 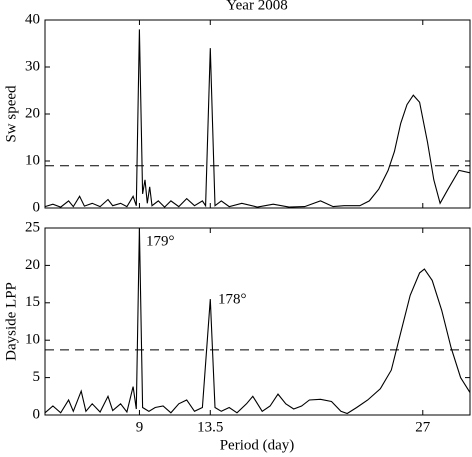 I want to click on x-axis-label: Period (day), so click(x=257, y=445).